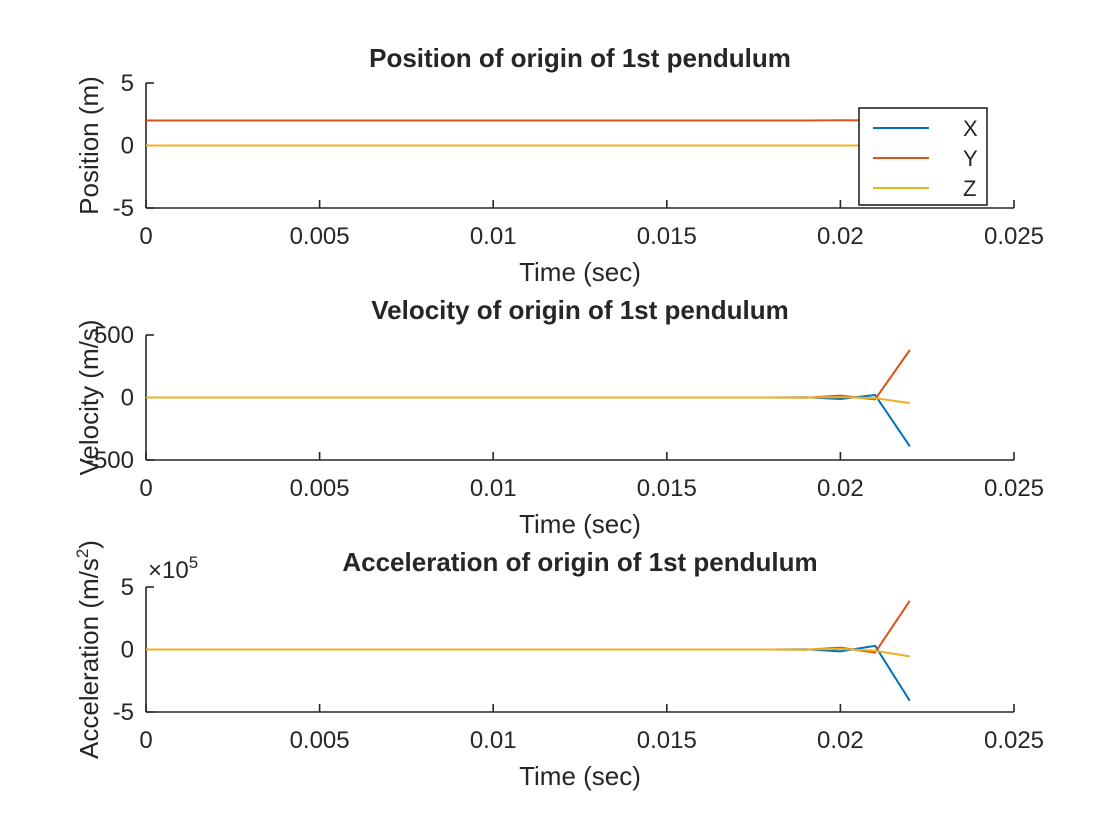 The height and width of the screenshot is (840, 1120). I want to click on y-axis-label: Position (m), so click(89, 145).